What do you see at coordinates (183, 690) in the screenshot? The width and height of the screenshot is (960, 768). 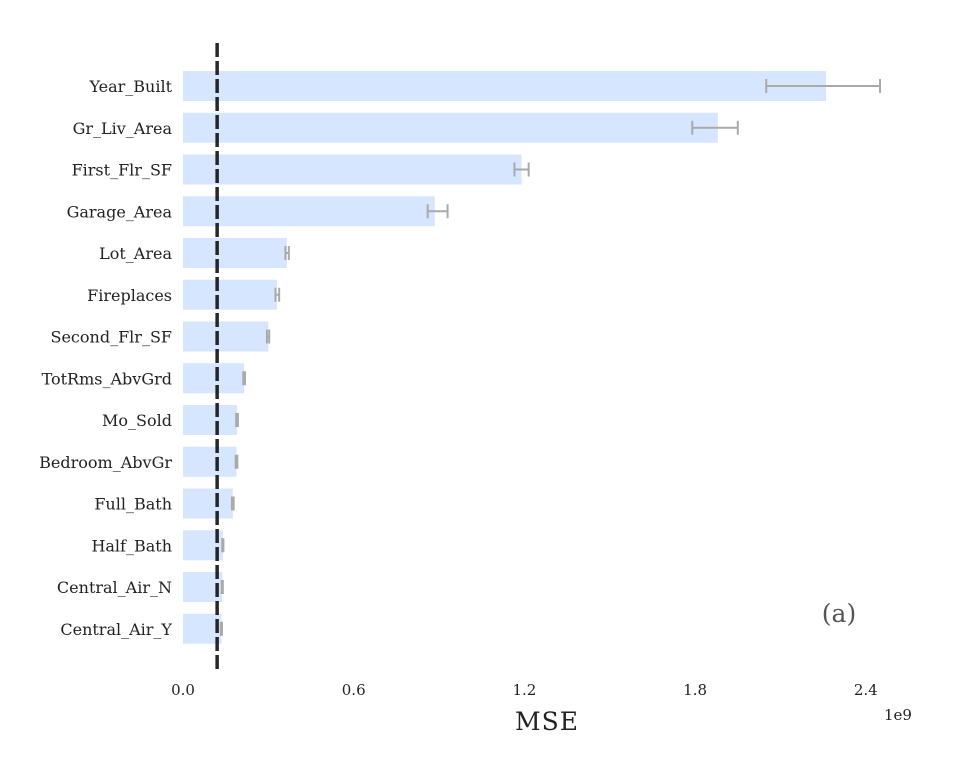 I see `x-tick-label: 0.0` at bounding box center [183, 690].